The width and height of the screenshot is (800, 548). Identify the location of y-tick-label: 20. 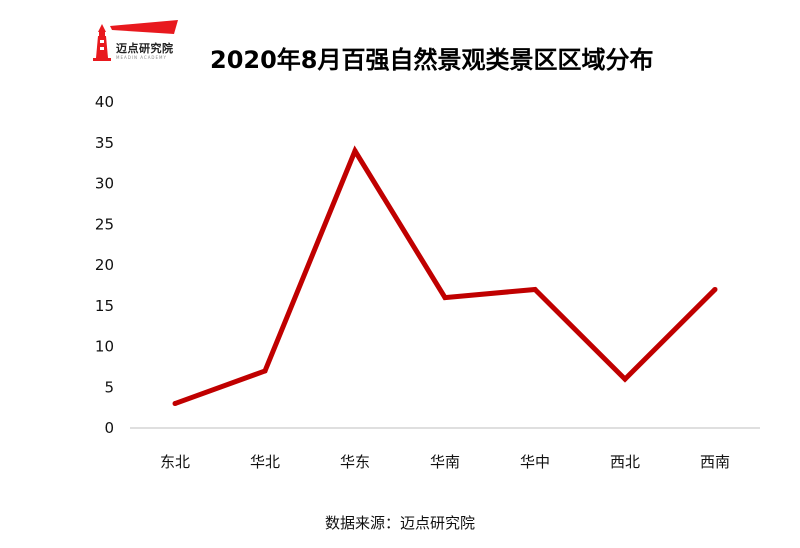
(104, 265).